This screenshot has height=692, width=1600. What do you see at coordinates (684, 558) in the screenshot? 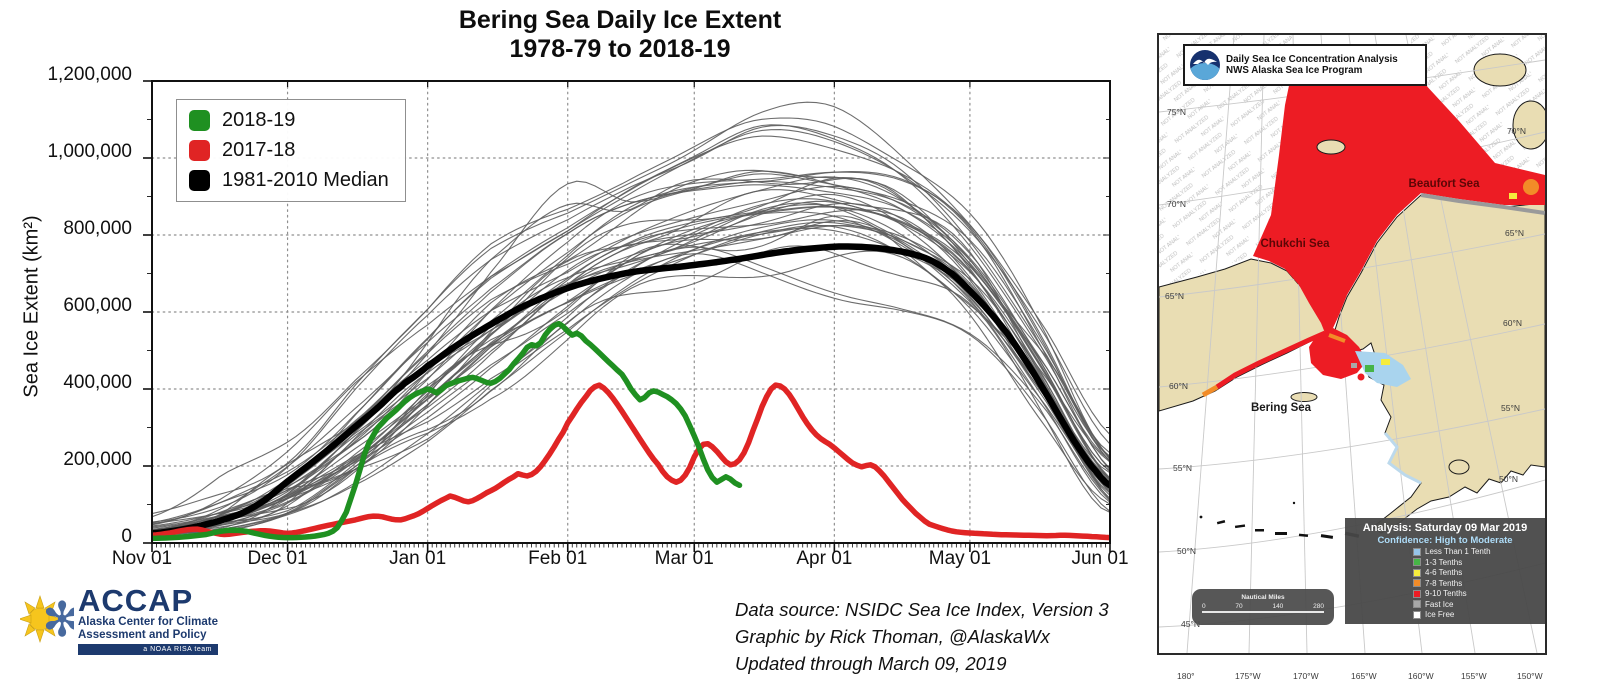
I see `x-tick-label: Mar 01` at bounding box center [684, 558].